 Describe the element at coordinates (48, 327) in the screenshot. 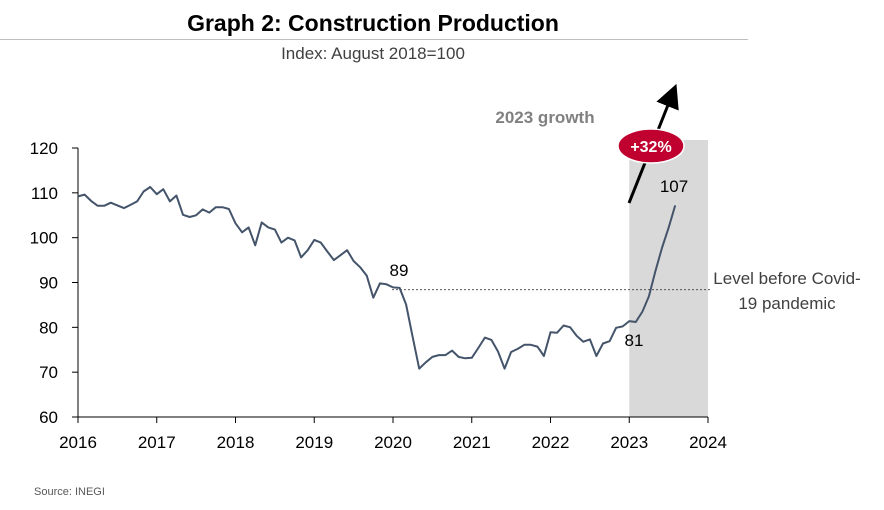

I see `y-tick-label: 80` at that location.